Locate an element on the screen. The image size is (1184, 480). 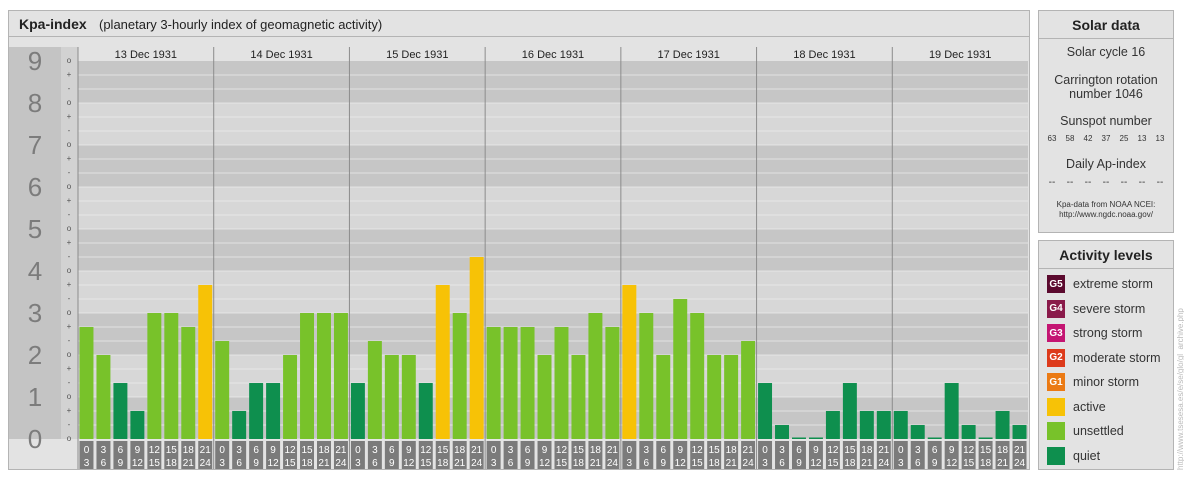
interval-end-label: 15 is located at coordinates (426, 463).